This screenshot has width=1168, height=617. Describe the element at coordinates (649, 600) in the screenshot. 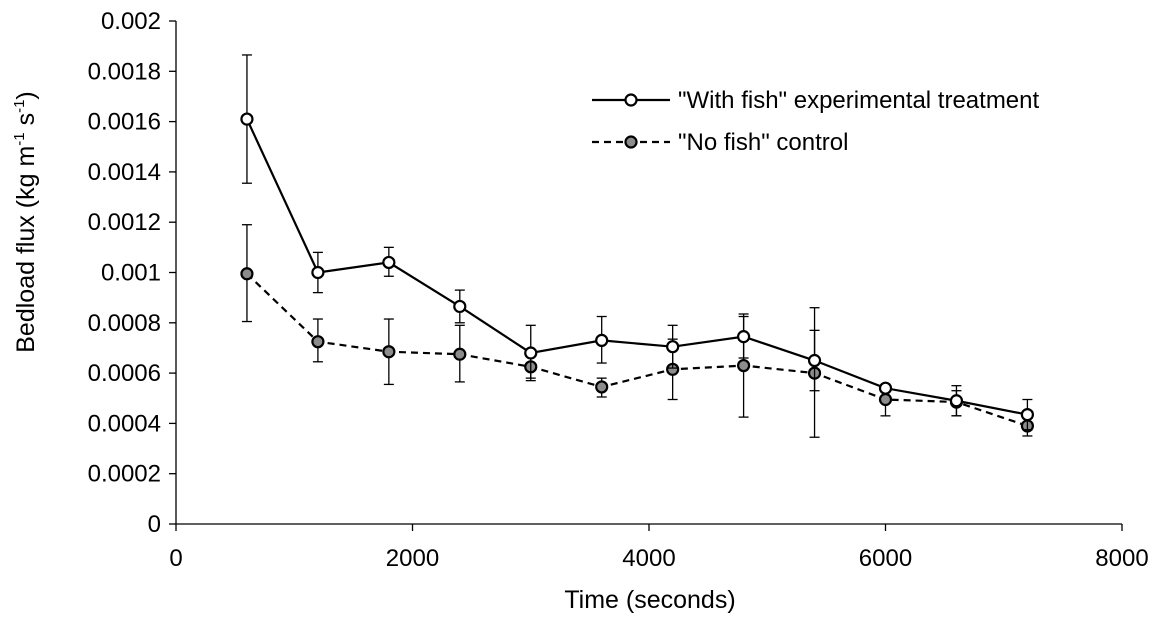

I see `x-axis-title: Time (seconds)` at that location.